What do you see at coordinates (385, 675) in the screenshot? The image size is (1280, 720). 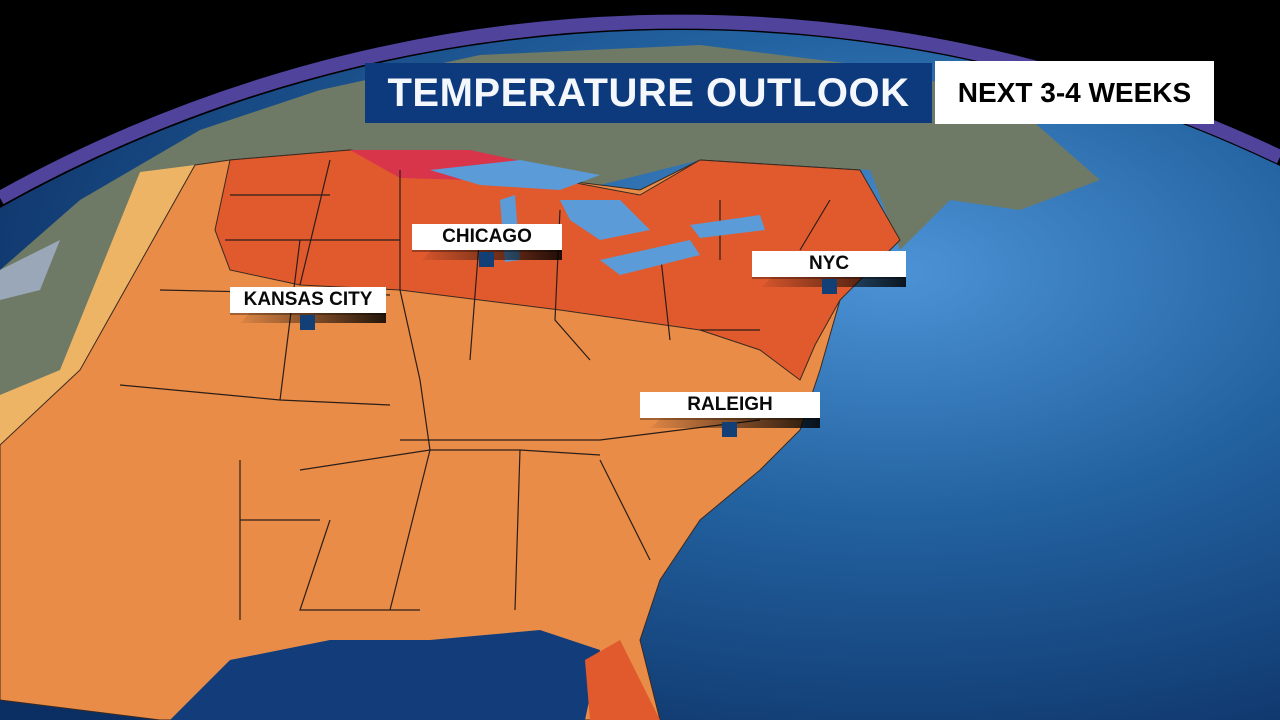 I see `gulf-of-mexico` at bounding box center [385, 675].